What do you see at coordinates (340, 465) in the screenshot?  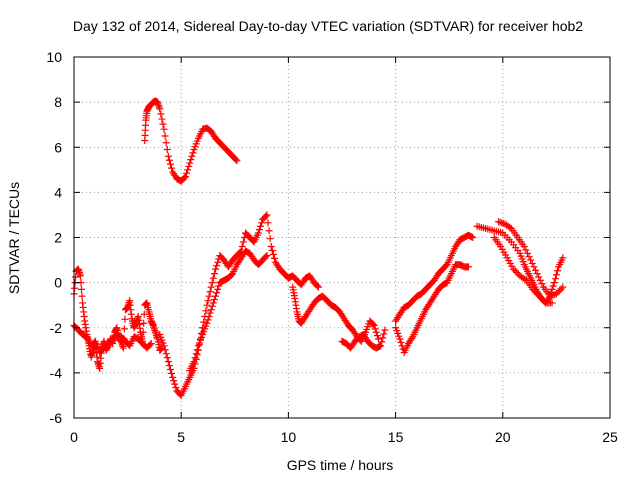 I see `x-axis-label: GPS time / hours` at bounding box center [340, 465].